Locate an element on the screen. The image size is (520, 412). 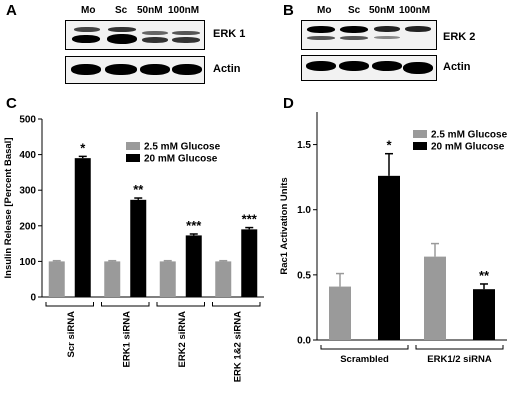
chart-c-significance-label-1: ** is located at coordinates (138, 189).